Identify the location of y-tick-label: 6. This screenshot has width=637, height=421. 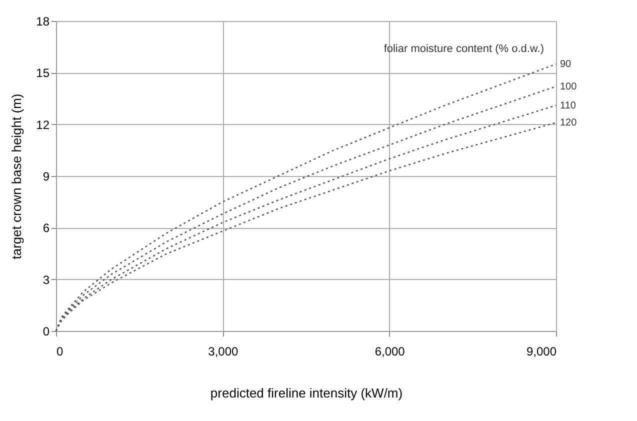
(46, 228).